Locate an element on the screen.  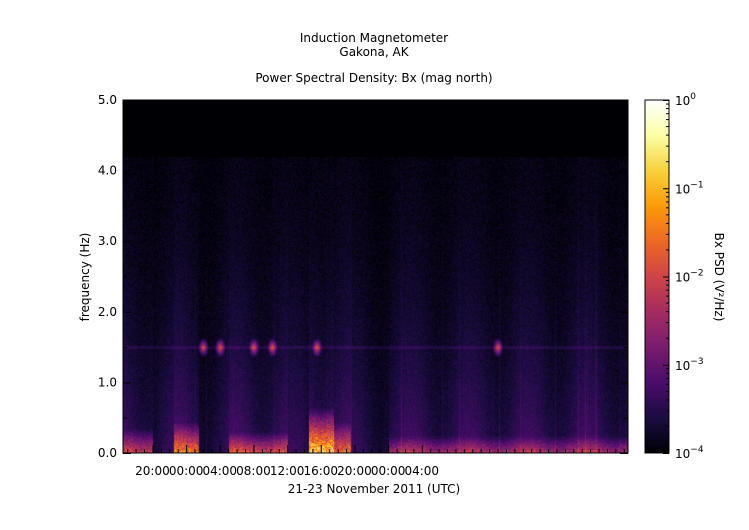
y-tick-label: 5.0 is located at coordinates (107, 100).